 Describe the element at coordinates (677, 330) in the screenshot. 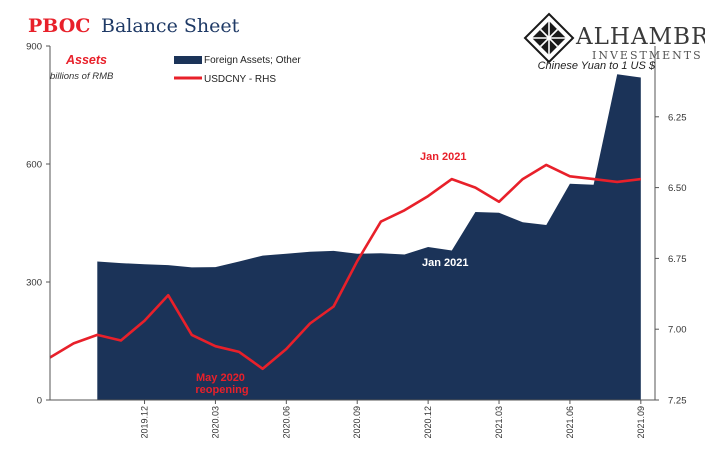

I see `right-tick-label: 7.00` at that location.